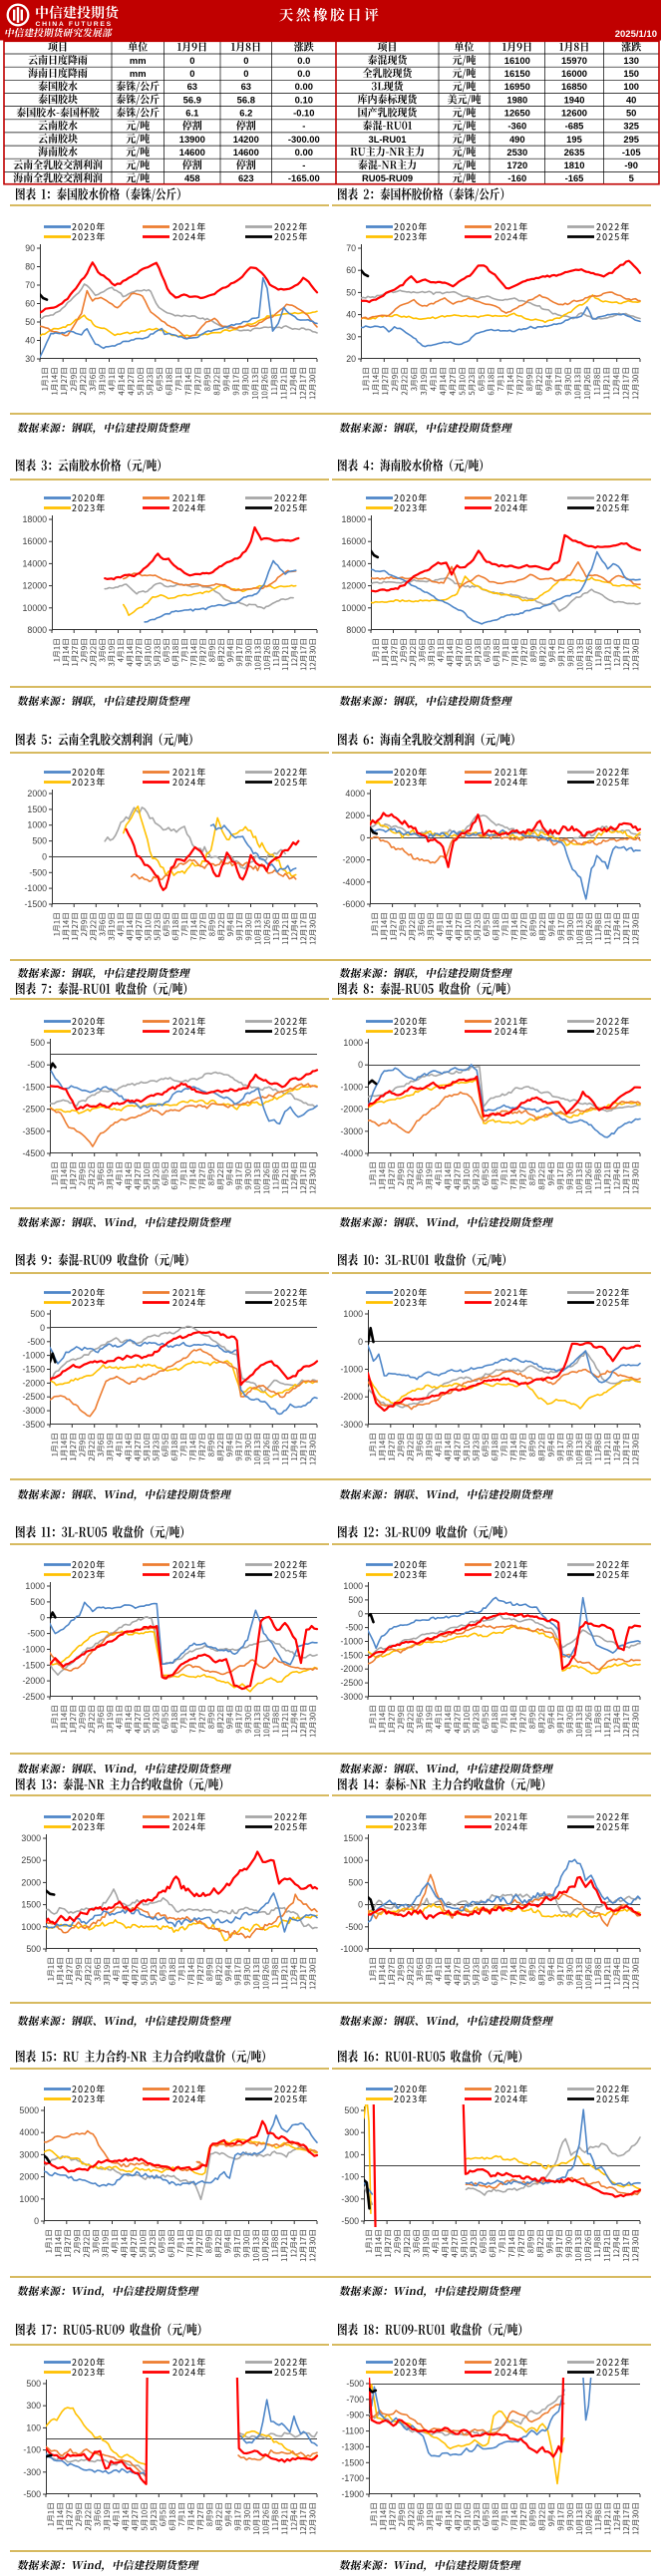  I want to click on svg-text: 16150, so click(517, 73).